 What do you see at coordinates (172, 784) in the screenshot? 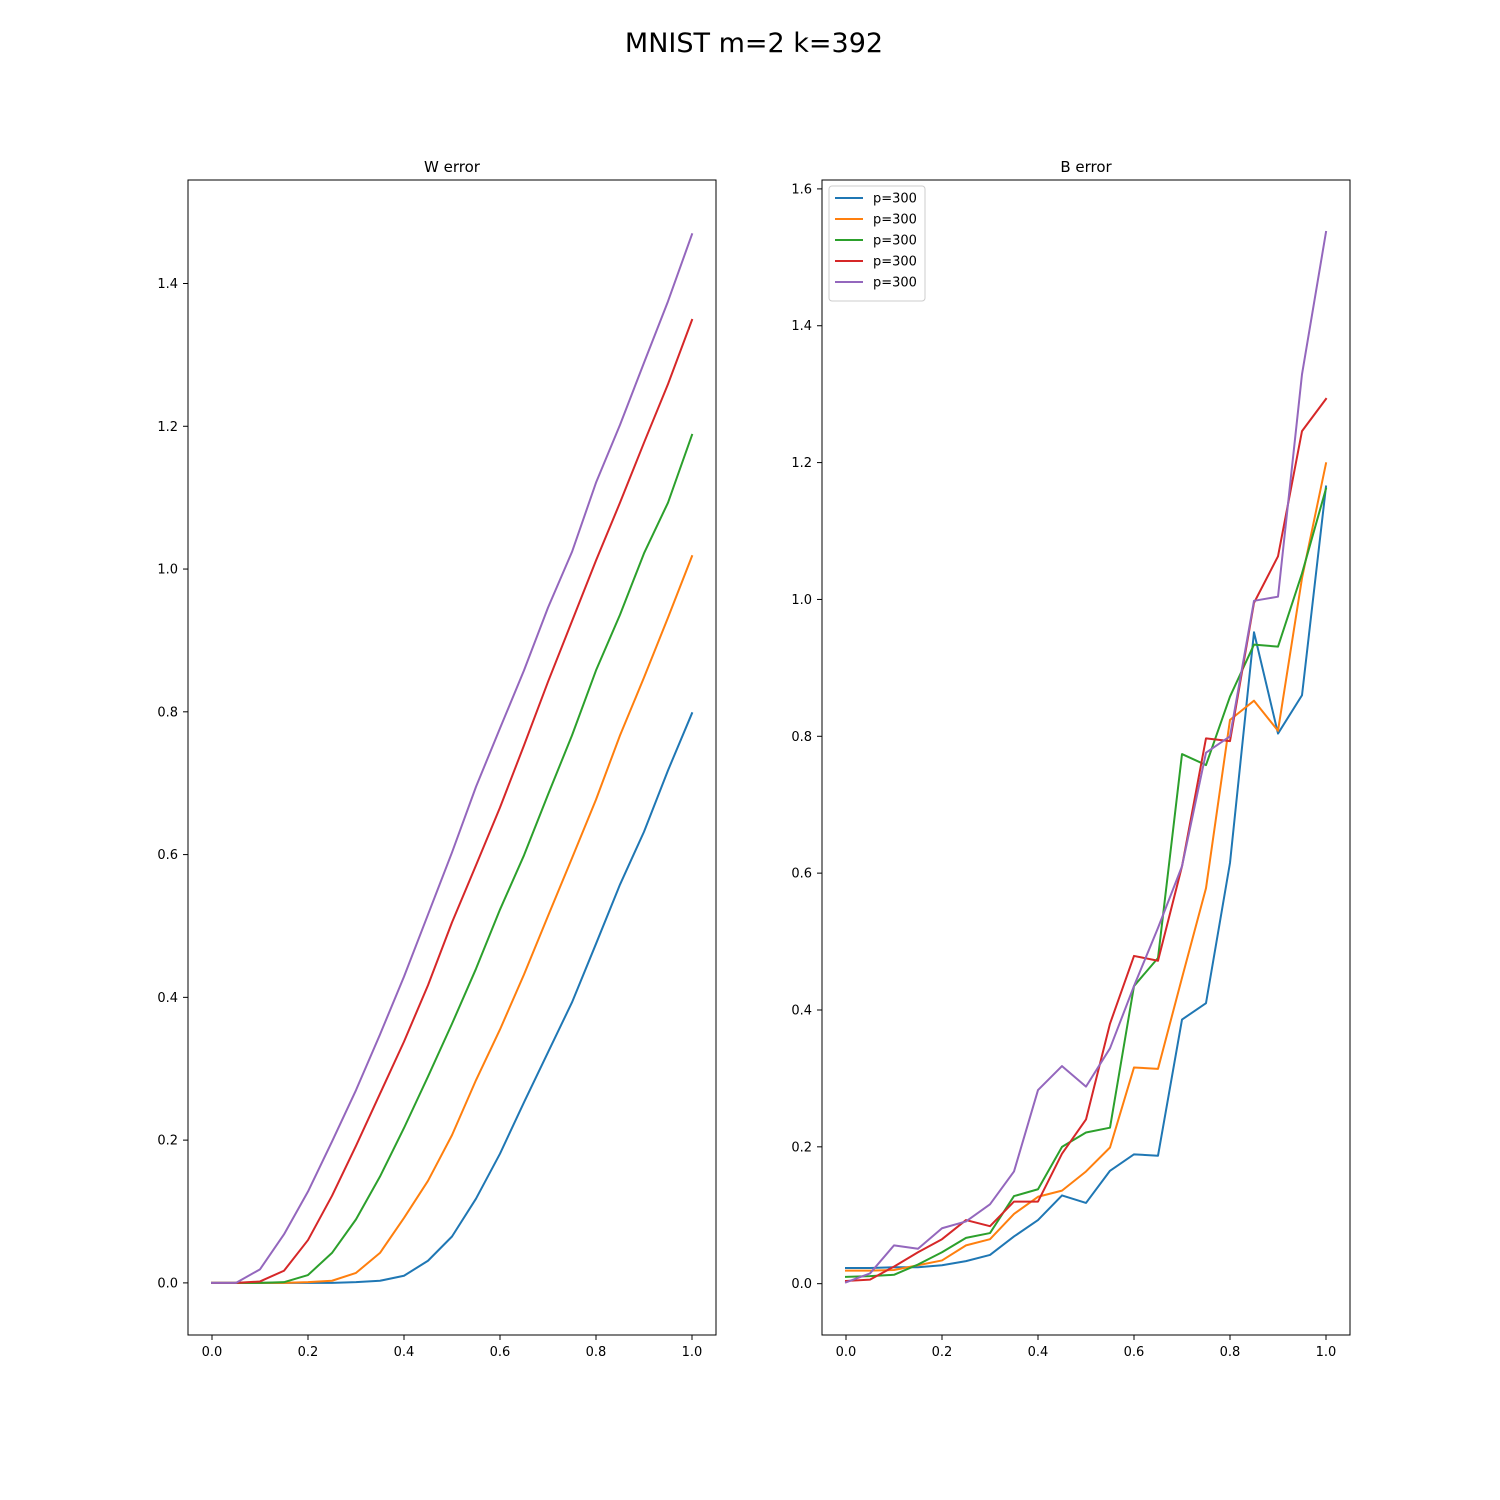
I see `w-error-y-ticks: 0.0 0.2 0.4 0.6 0.8 1.0 1.2 1.4` at bounding box center [172, 784].